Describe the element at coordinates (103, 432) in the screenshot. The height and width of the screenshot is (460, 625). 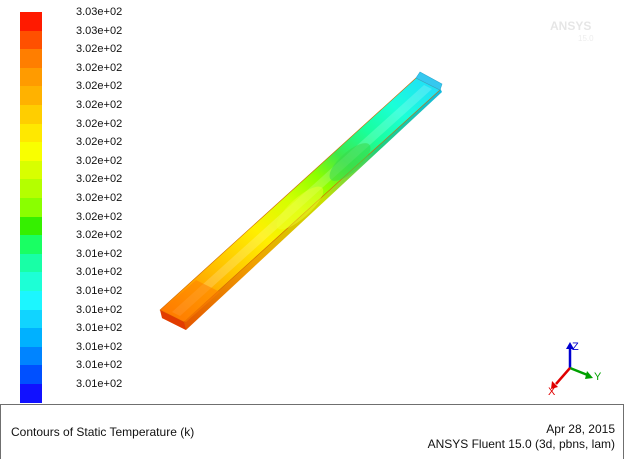
I see `plot-title: Contours of Static Temperature (k)` at that location.